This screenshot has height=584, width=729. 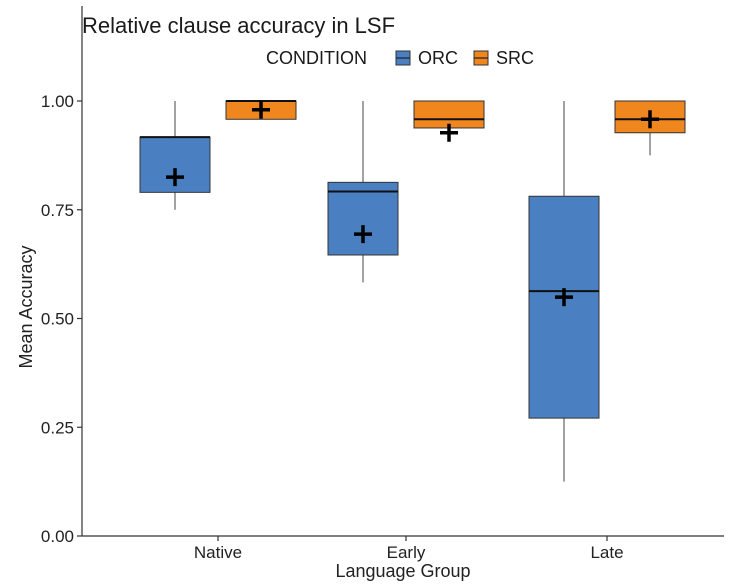 I want to click on box-orc-late, so click(x=564, y=291).